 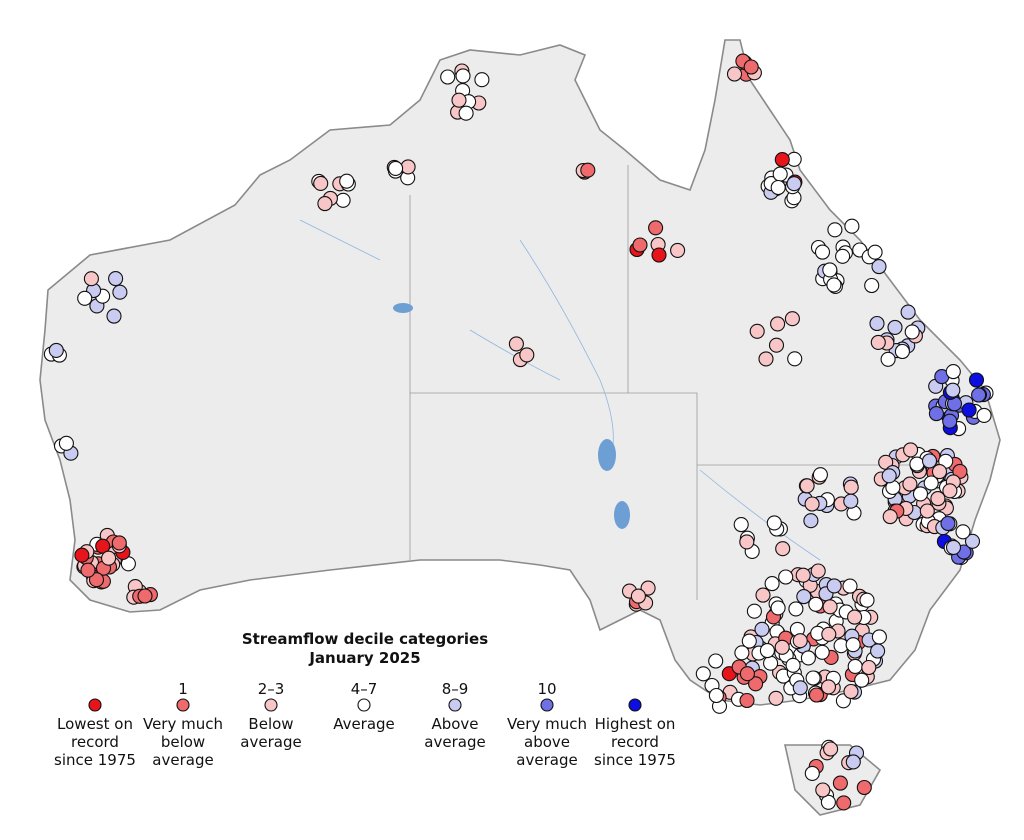 What do you see at coordinates (270, 724) in the screenshot?
I see `legend-label: Below` at bounding box center [270, 724].